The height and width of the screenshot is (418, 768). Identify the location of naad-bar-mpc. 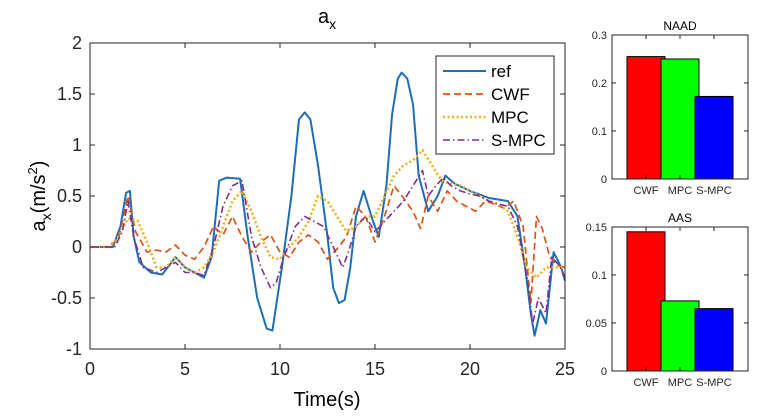
(680, 119).